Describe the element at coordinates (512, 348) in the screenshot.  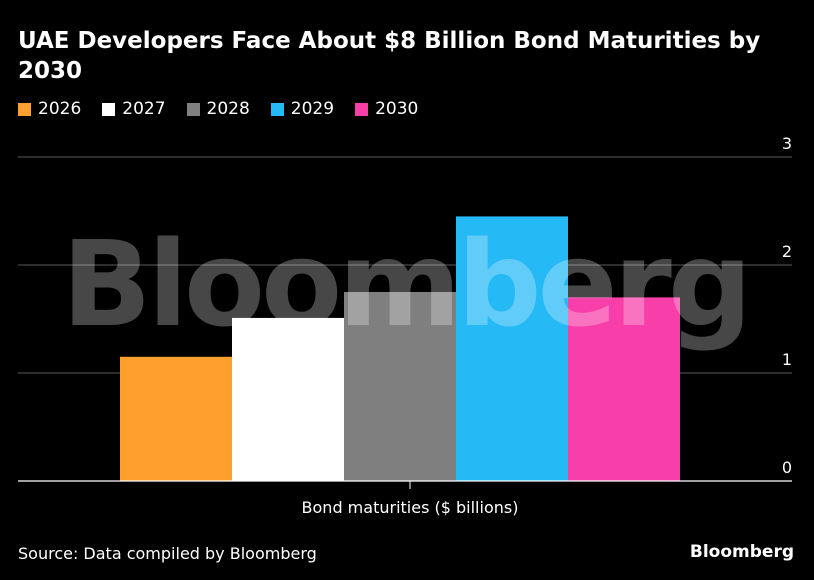
I see `bar-2029` at that location.